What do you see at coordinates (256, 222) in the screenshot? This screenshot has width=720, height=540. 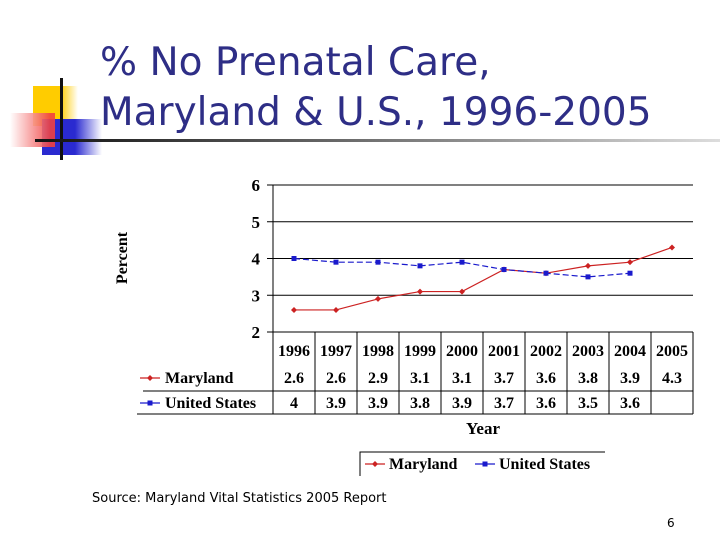 I see `y-tick-label: 5` at bounding box center [256, 222].